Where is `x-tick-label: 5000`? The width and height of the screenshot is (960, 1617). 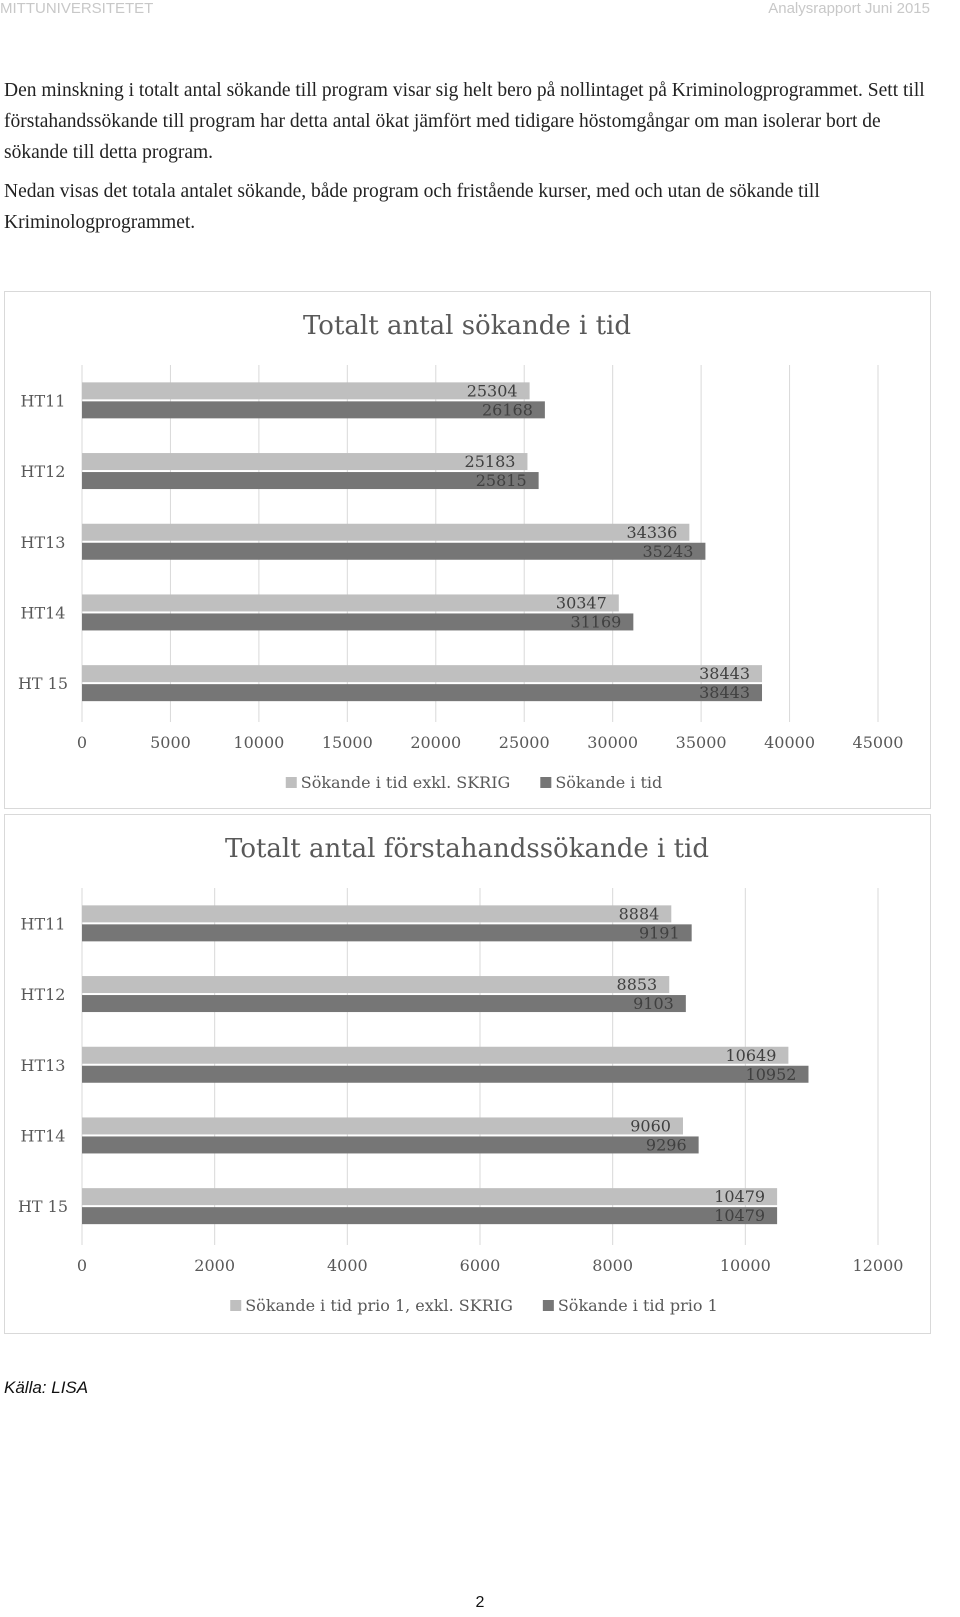 x-tick-label: 5000 is located at coordinates (170, 742).